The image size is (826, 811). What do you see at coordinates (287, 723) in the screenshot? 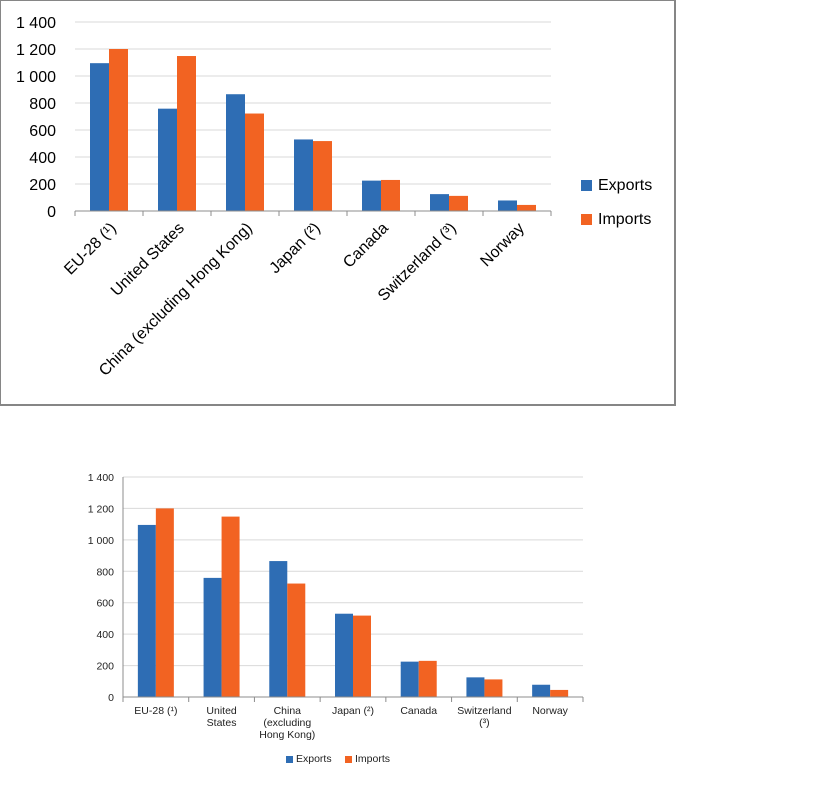
I see `x-tick-label: (excluding` at bounding box center [287, 723].